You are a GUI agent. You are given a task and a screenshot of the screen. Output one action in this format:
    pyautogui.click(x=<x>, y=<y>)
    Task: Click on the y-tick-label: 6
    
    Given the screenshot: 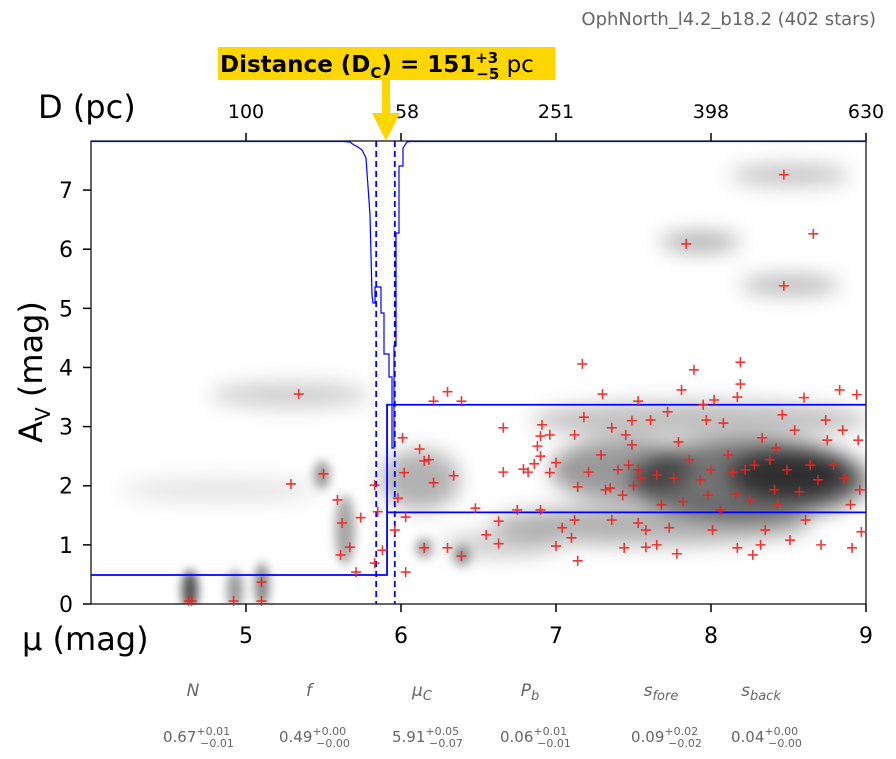 What is the action you would take?
    pyautogui.click(x=66, y=250)
    